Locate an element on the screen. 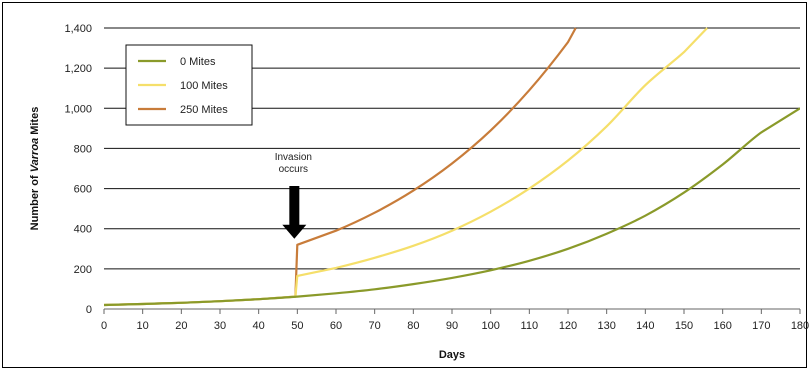 This screenshot has height=370, width=809. legend-label-2: 100 Mites is located at coordinates (204, 86).